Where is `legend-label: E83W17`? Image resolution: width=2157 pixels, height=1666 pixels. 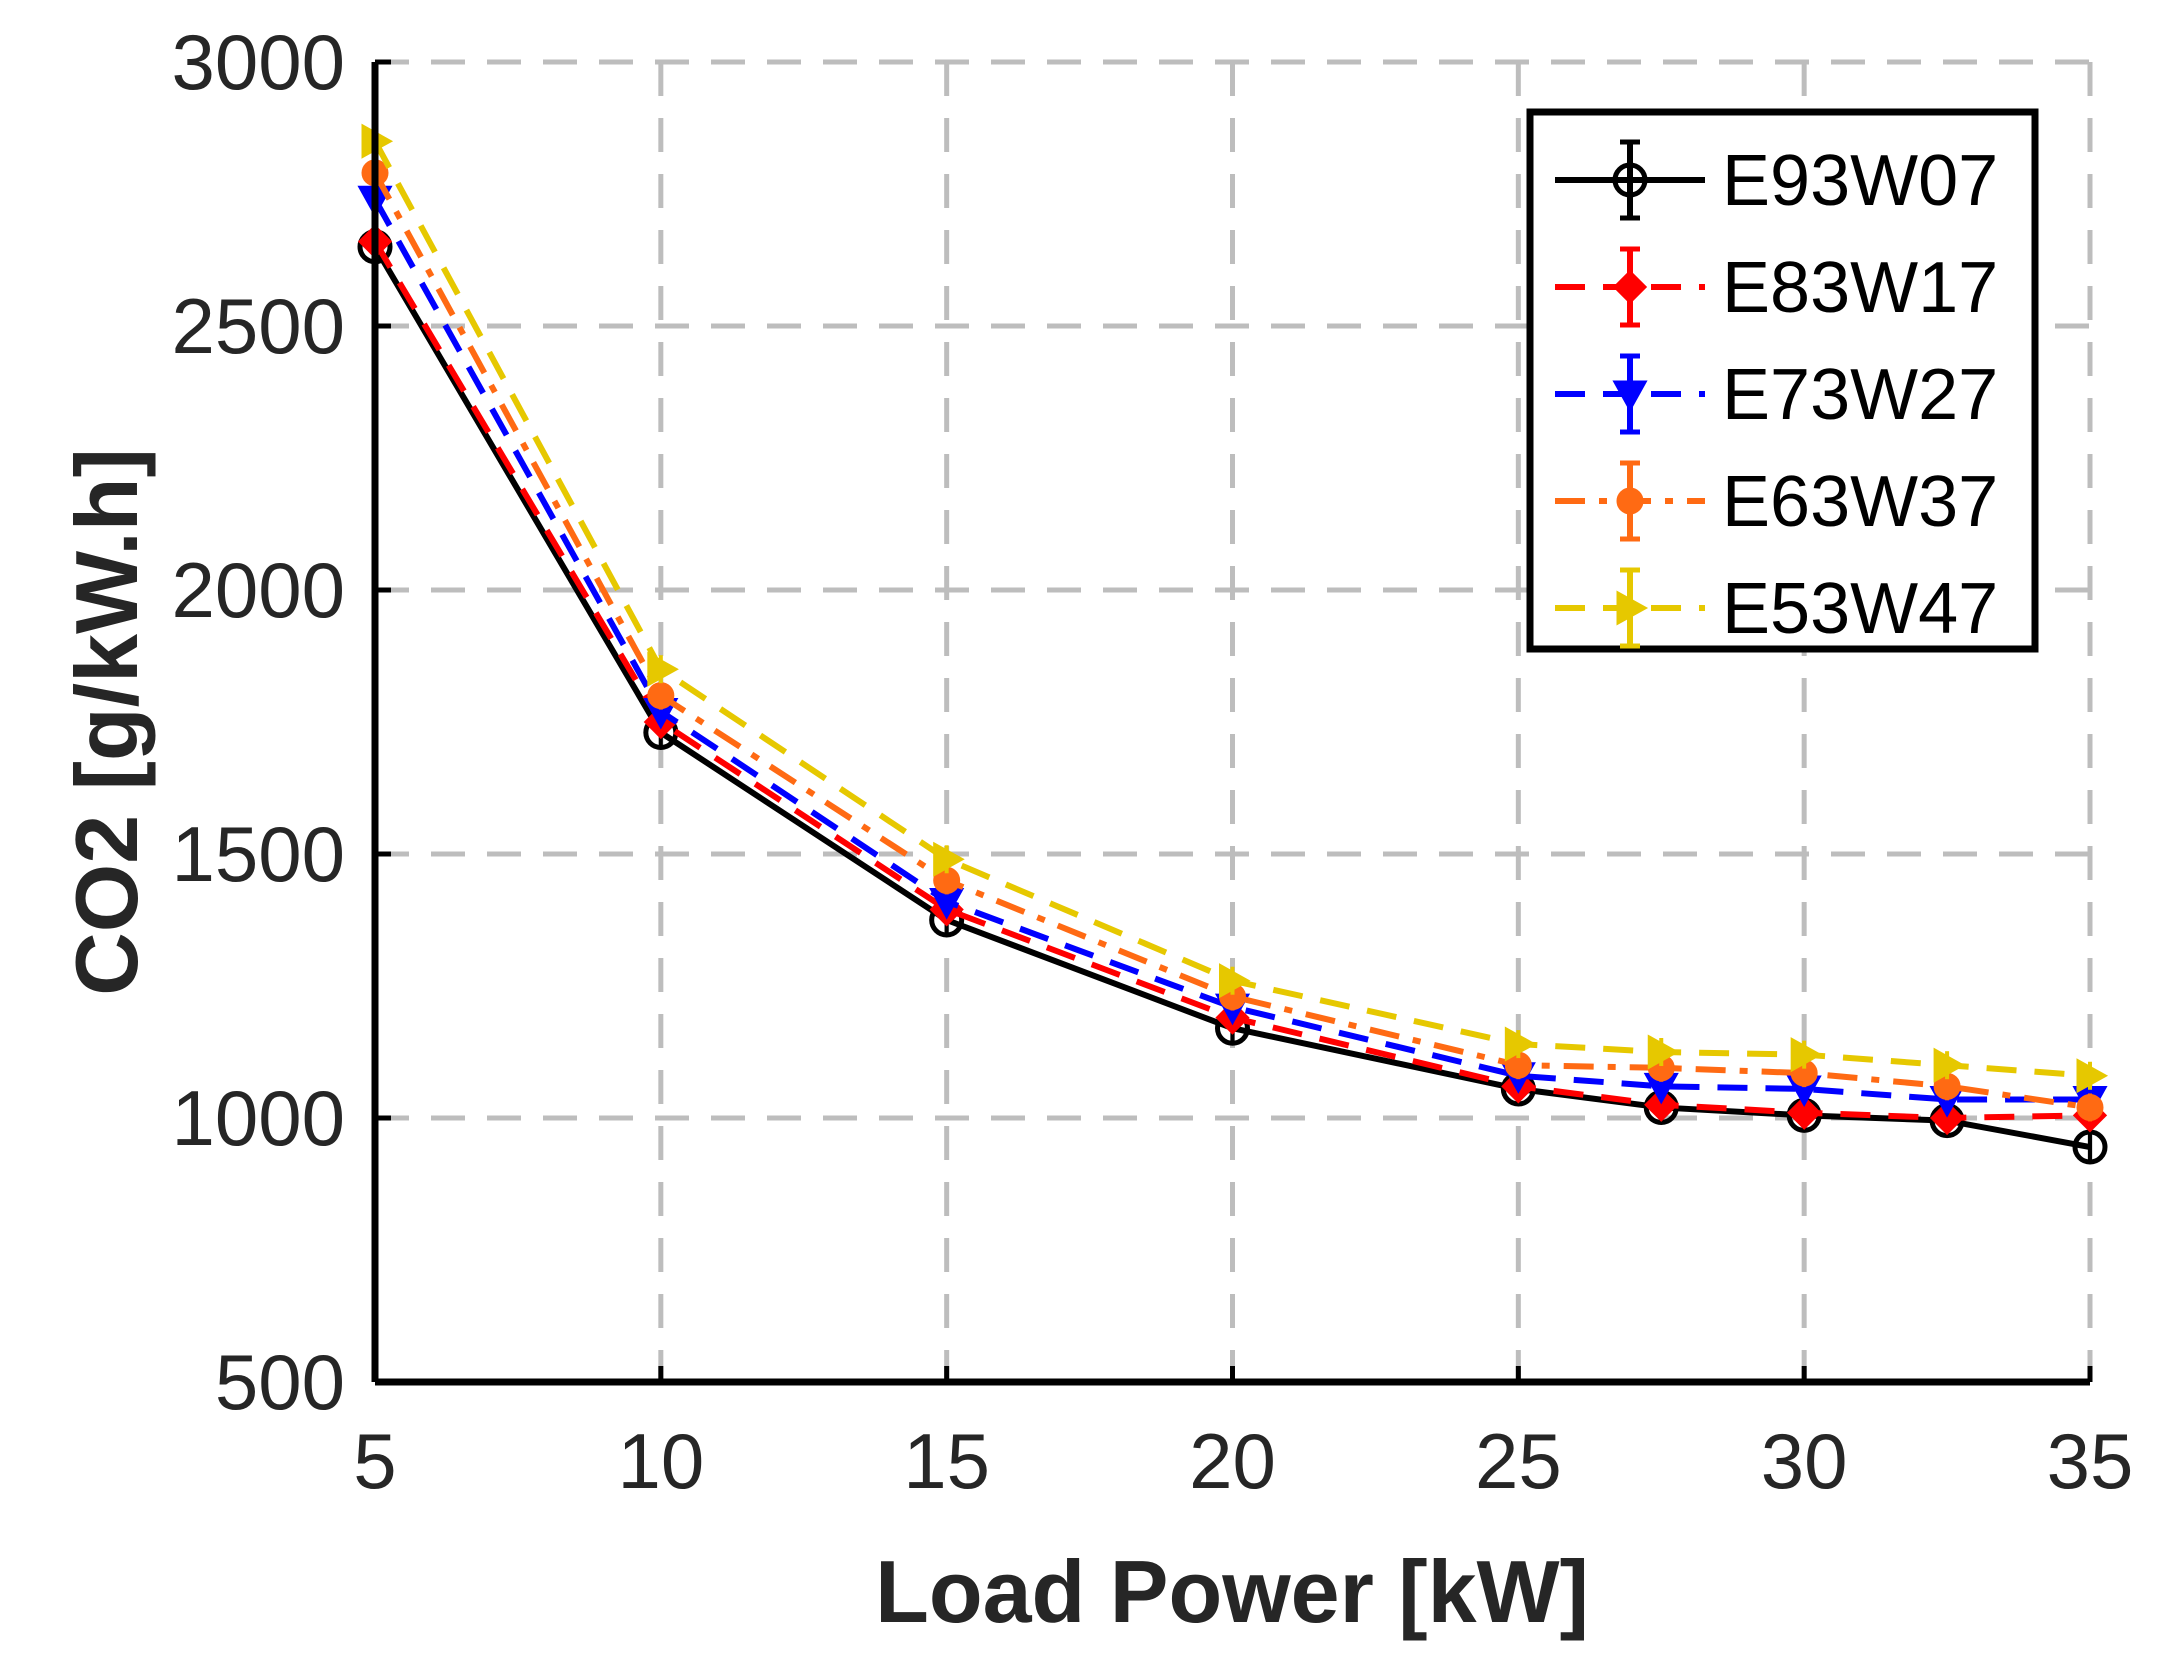 legend-label: E83W17 is located at coordinates (1860, 288).